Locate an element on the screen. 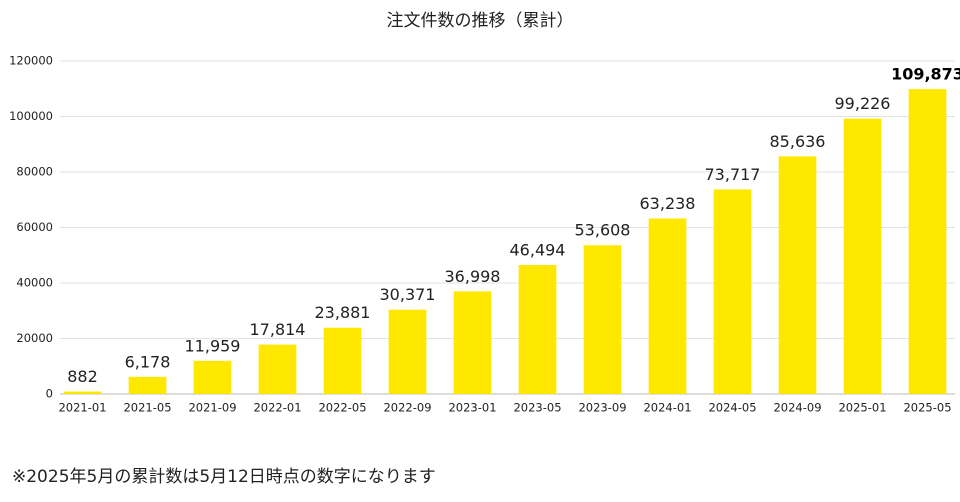 This screenshot has width=960, height=502. value-label: 6,178 is located at coordinates (148, 361).